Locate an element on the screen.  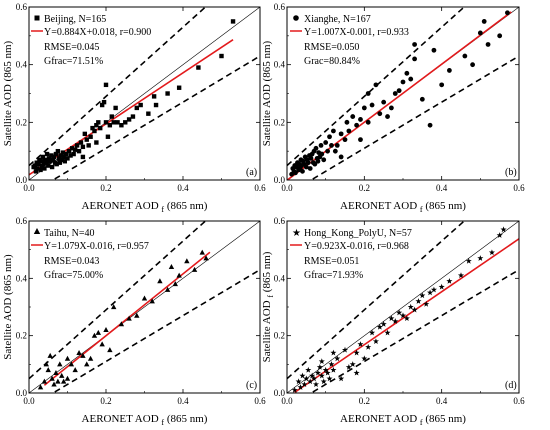
stat-gfrac: Gfrac=71.51% is located at coordinates (73, 61).